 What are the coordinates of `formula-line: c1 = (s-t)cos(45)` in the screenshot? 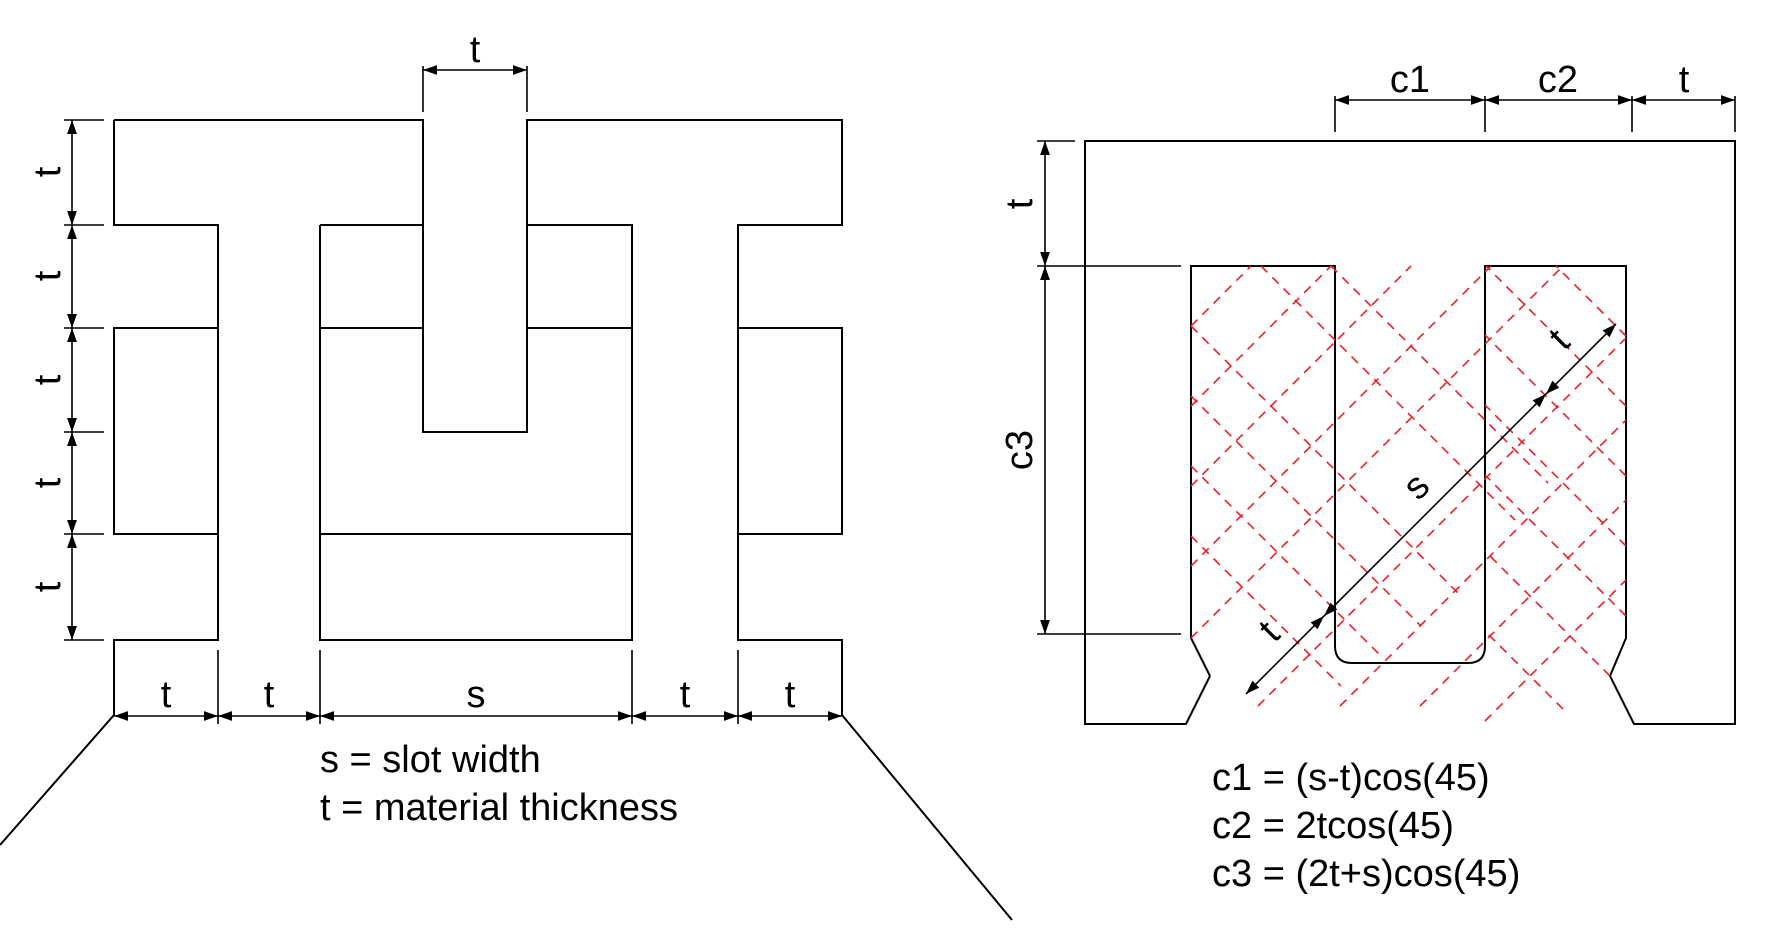 It's located at (1351, 778).